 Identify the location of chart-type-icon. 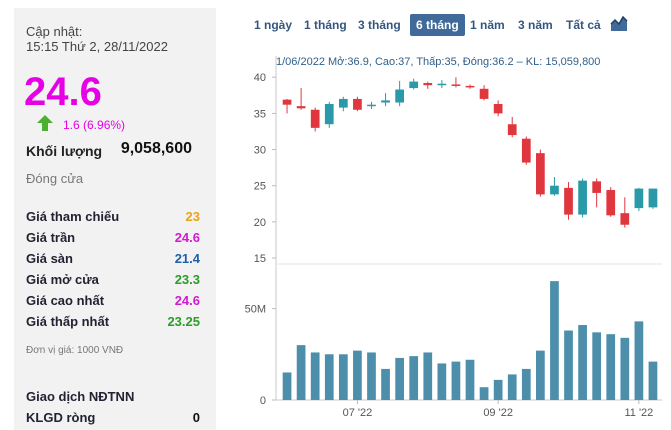
(619, 23).